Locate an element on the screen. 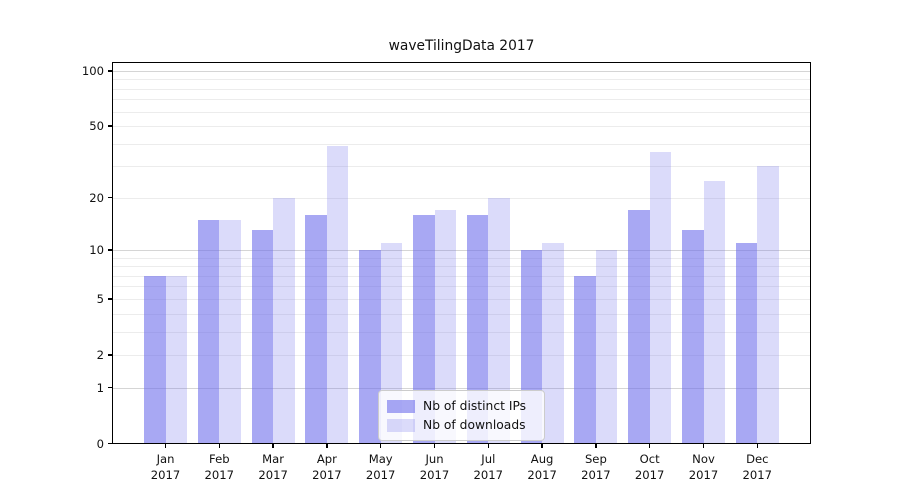 The height and width of the screenshot is (500, 900). legend-item-distinct-ips: Nb of distinct IPs is located at coordinates (461, 406).